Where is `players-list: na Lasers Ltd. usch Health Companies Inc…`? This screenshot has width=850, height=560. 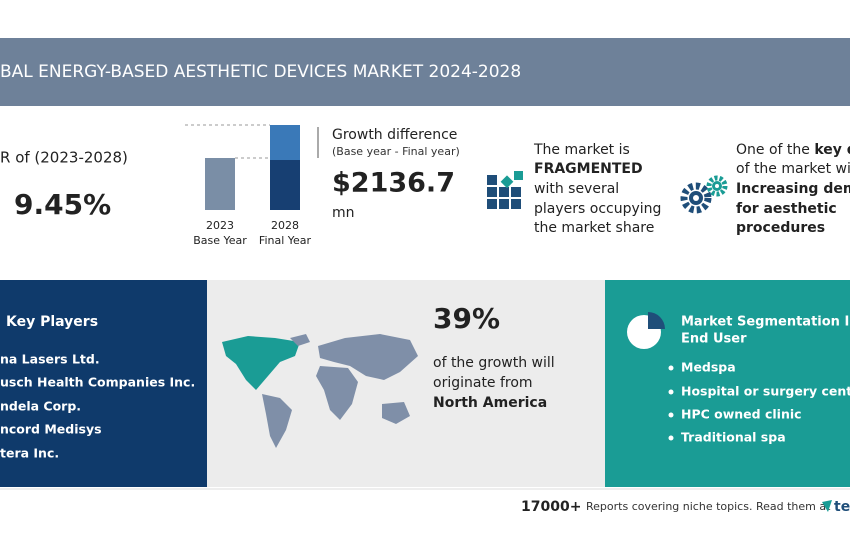
players-list: na Lasers Ltd. usch Health Companies Inc… is located at coordinates (97, 406).